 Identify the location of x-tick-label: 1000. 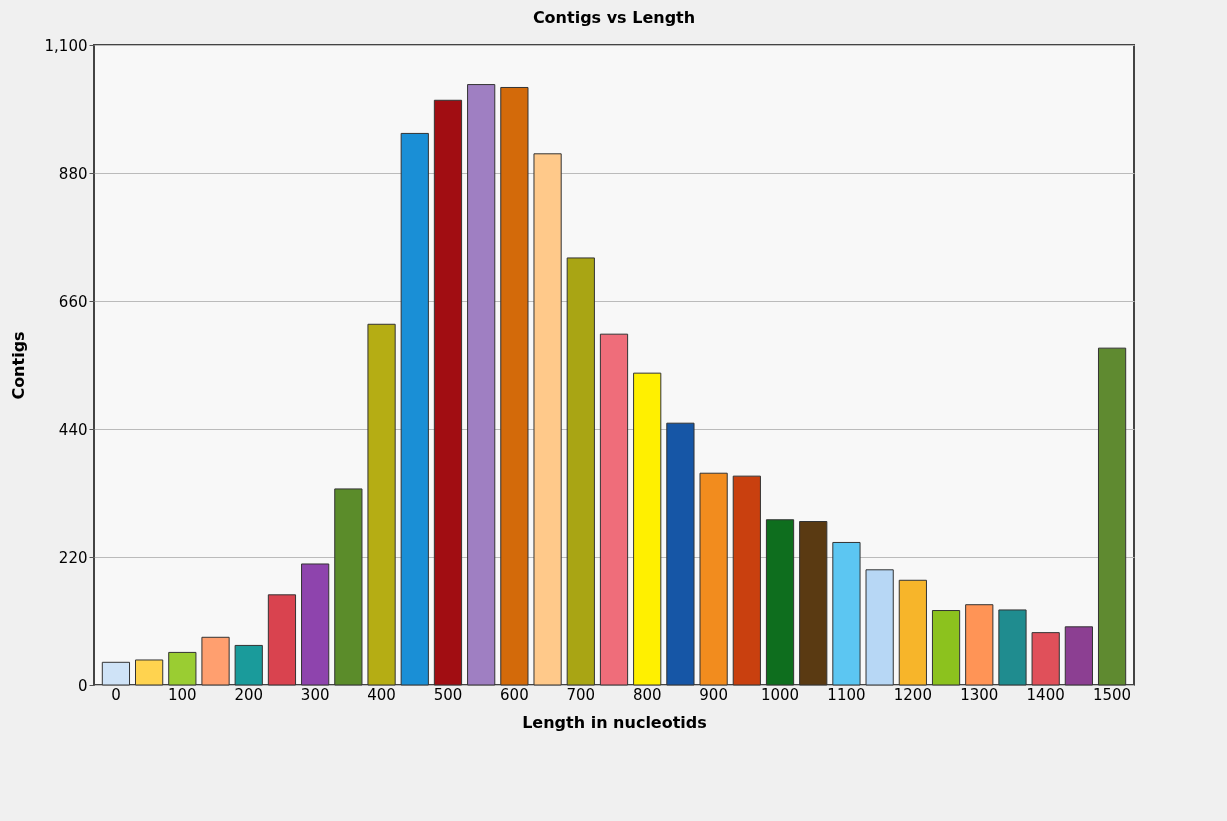
(780, 694).